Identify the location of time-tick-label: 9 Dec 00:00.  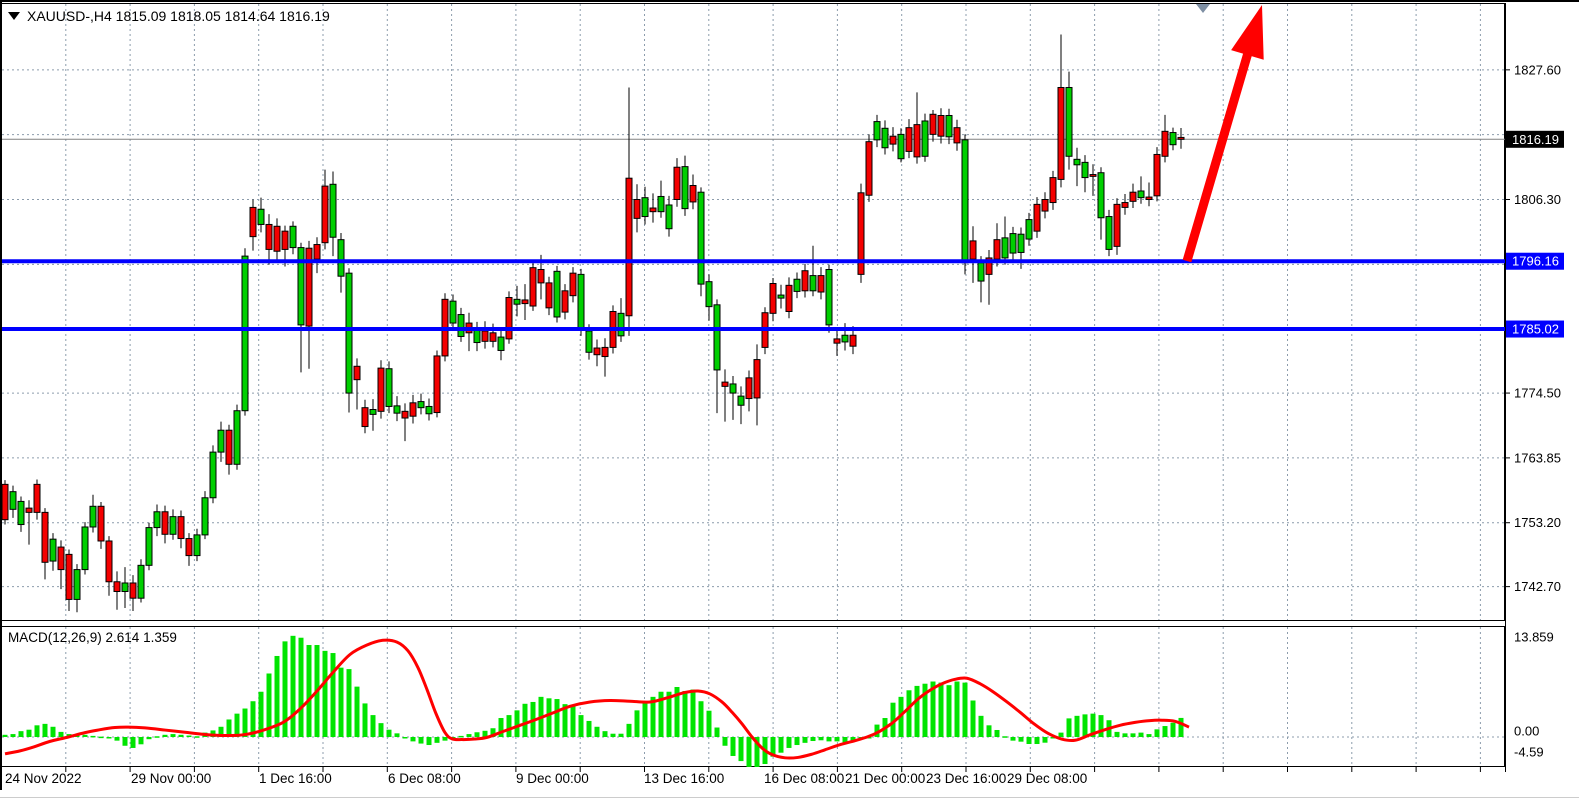
(552, 778).